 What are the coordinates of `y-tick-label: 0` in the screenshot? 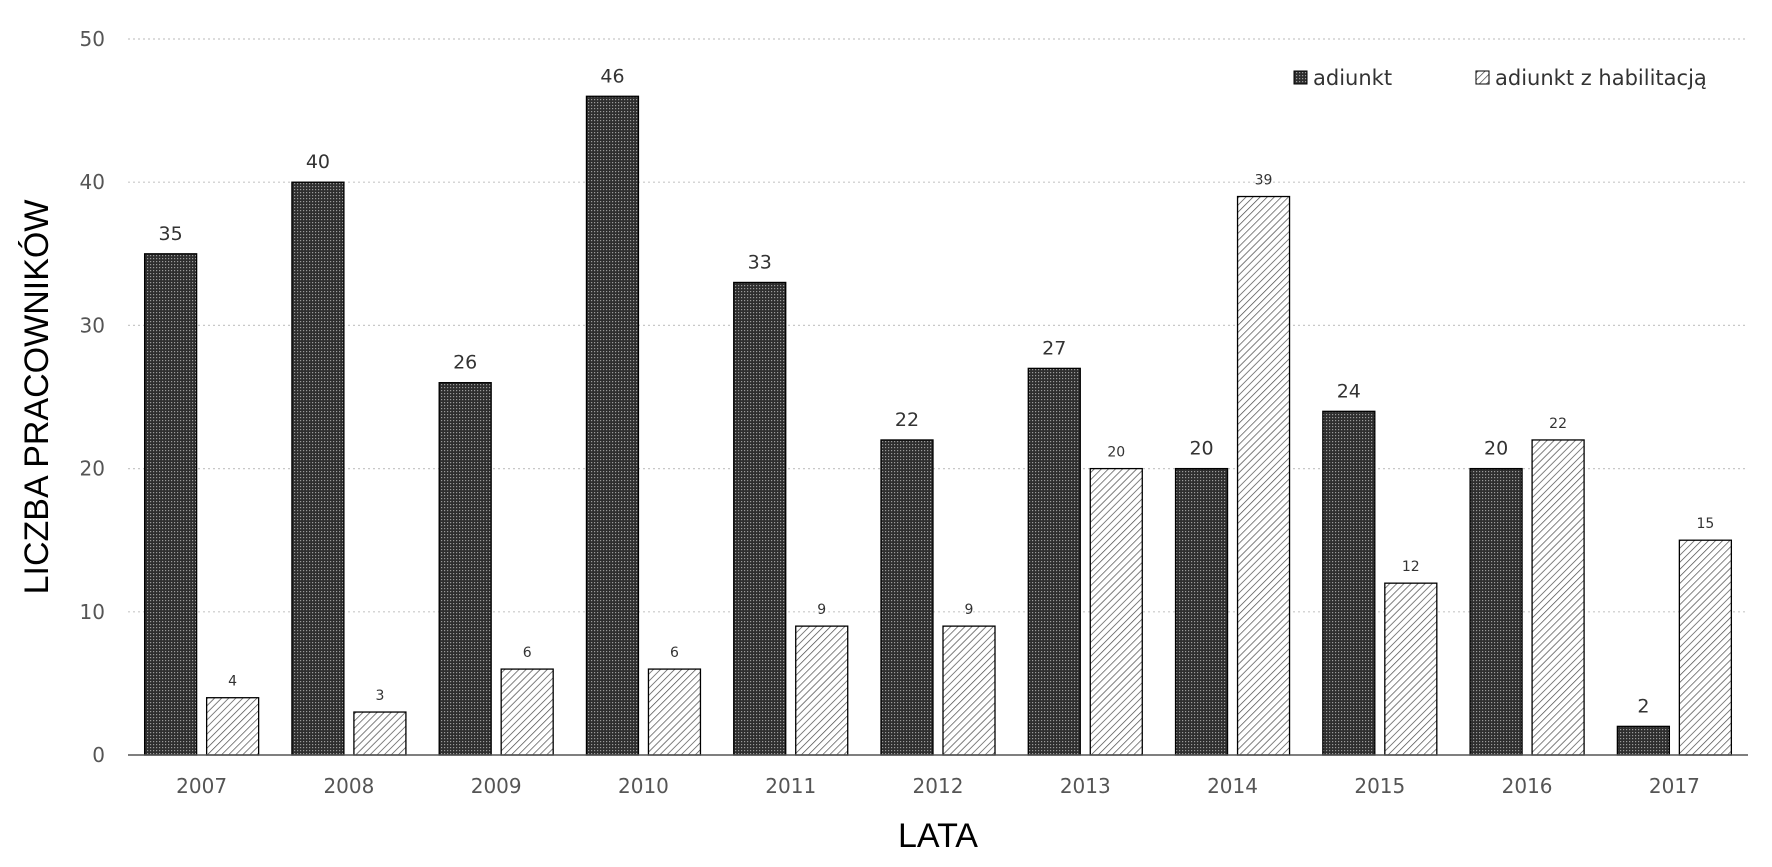 It's located at (98, 755).